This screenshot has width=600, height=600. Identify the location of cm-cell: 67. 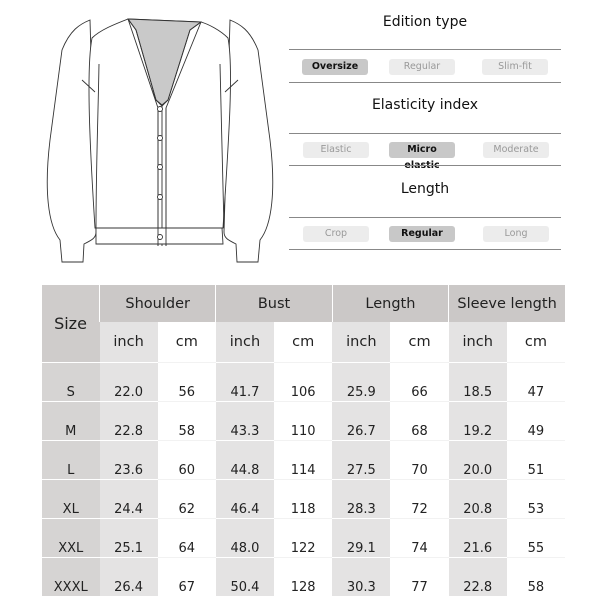
(186, 576).